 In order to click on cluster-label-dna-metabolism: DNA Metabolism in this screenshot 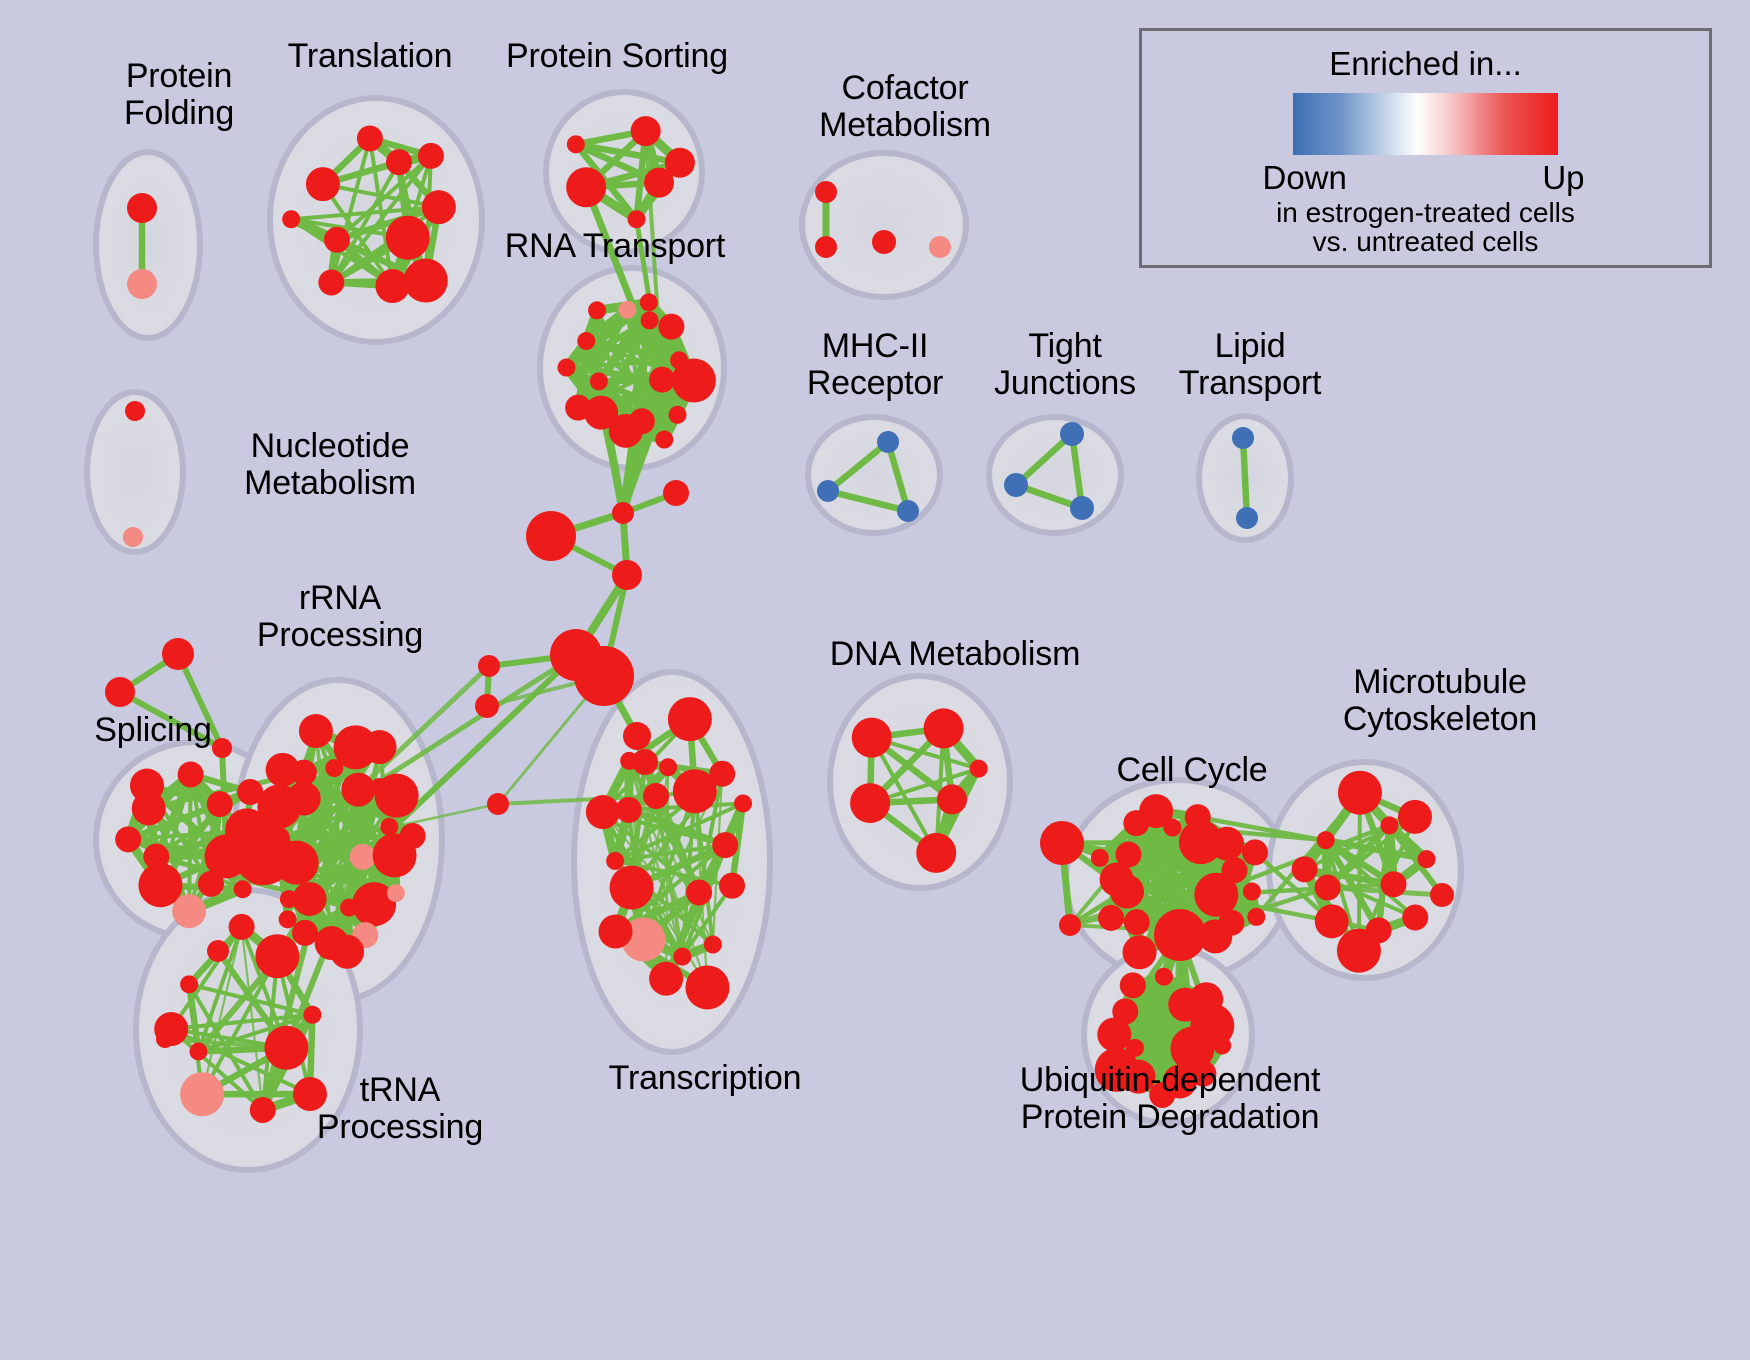, I will do `click(955, 654)`.